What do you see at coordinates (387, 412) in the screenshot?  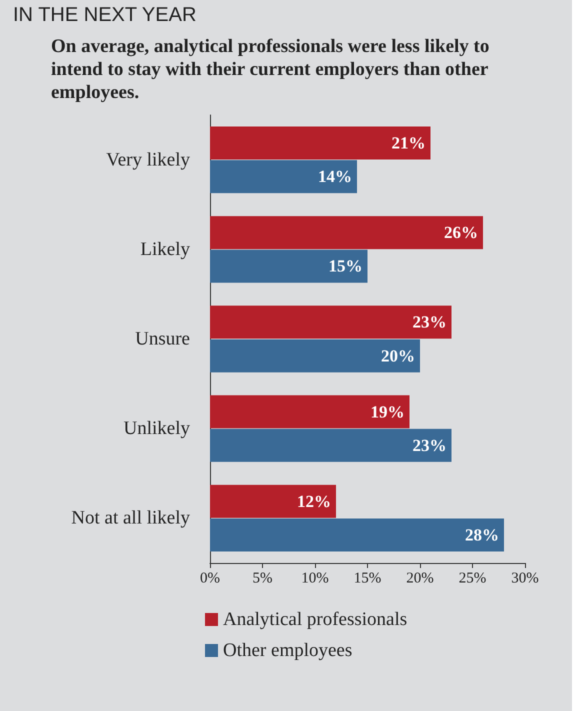 I see `data-label: 19%` at bounding box center [387, 412].